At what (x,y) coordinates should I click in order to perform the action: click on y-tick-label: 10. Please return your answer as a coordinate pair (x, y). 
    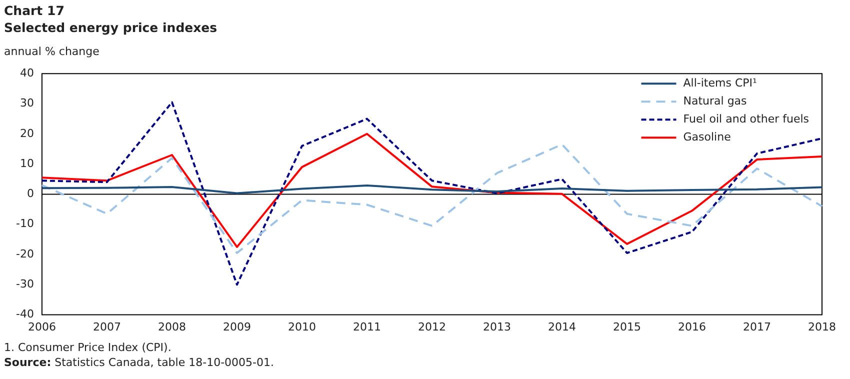
    Looking at the image, I should click on (27, 163).